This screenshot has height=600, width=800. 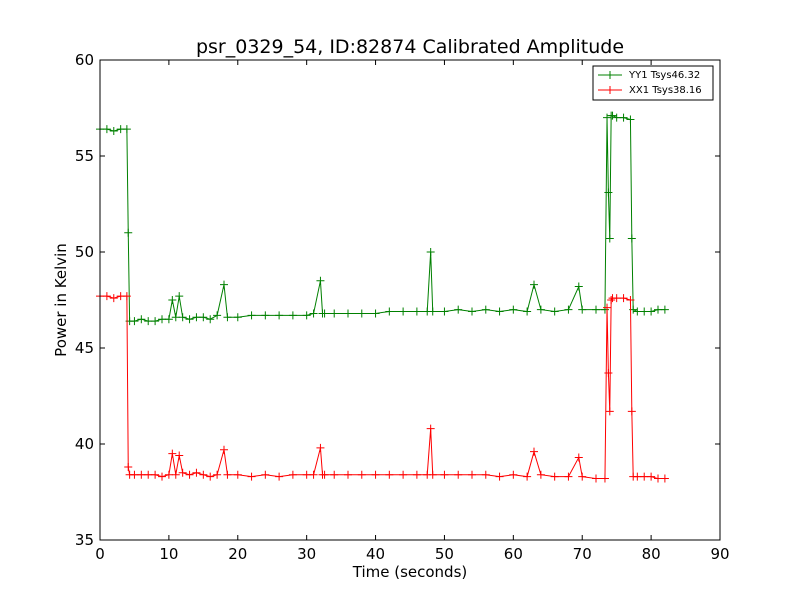 What do you see at coordinates (84, 156) in the screenshot?
I see `y-tick-label: 55` at bounding box center [84, 156].